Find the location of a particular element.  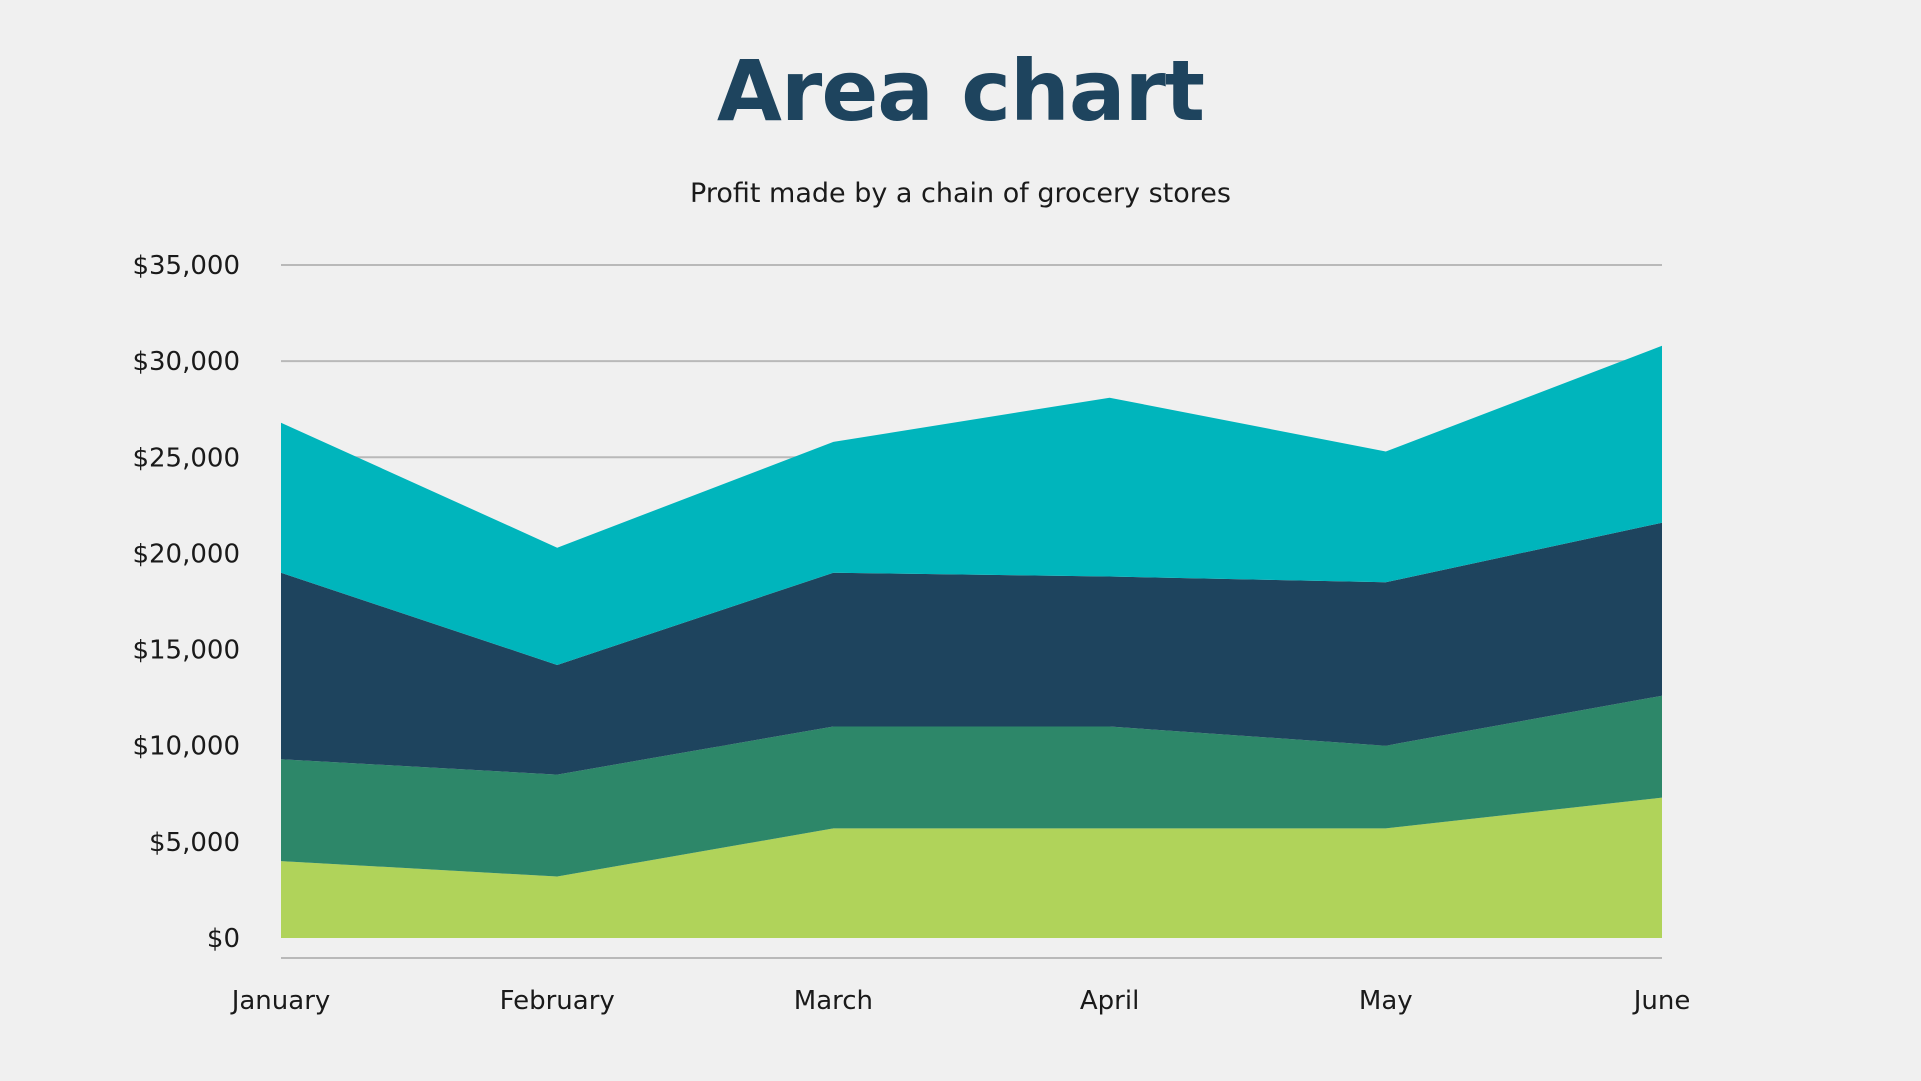

y-tick-label: $5,000 is located at coordinates (194, 843).